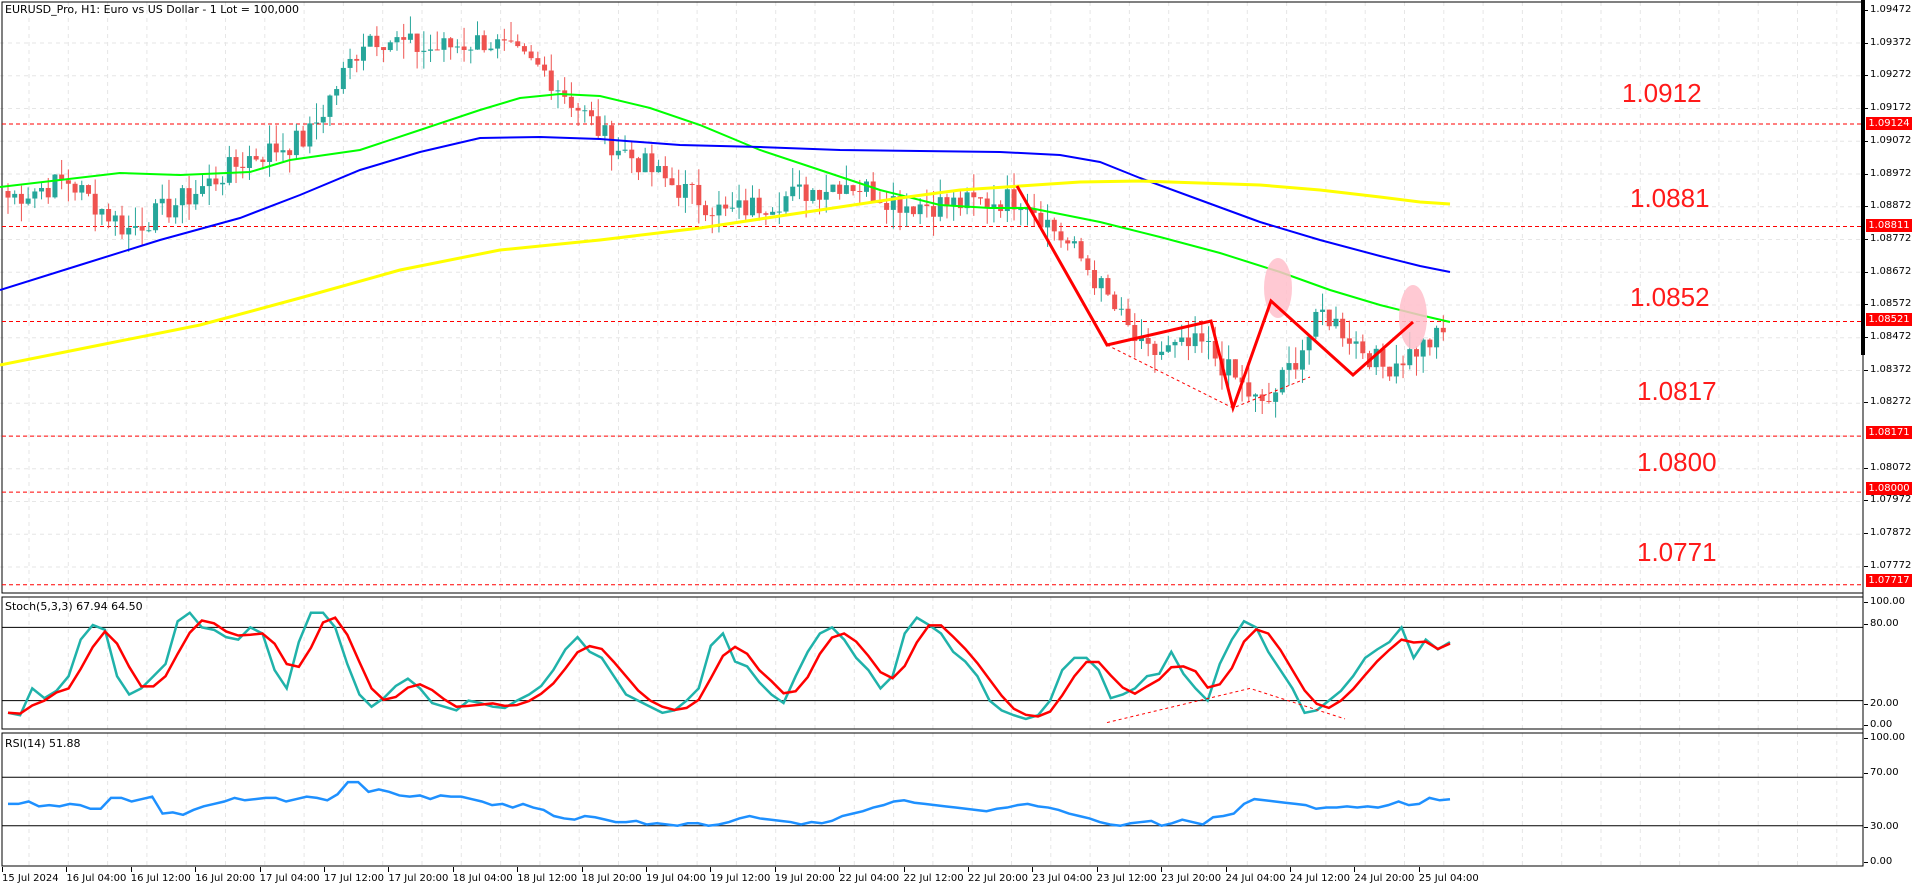 The height and width of the screenshot is (892, 1916). What do you see at coordinates (1226, 705) in the screenshot?
I see `stoch-divergence-line` at bounding box center [1226, 705].